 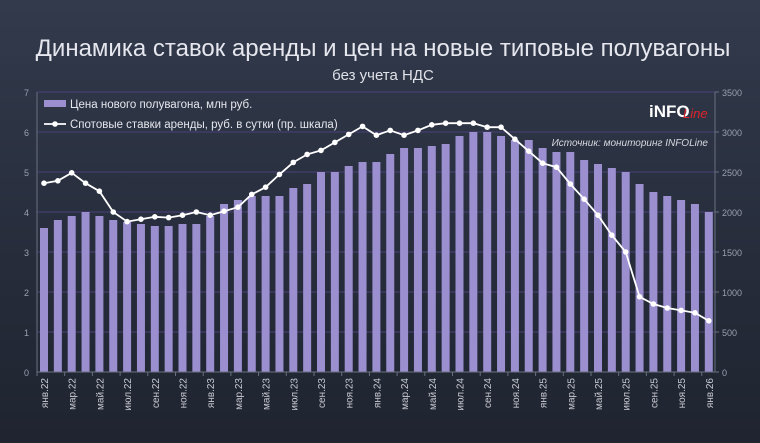 I want to click on y-right-tick-label: 0, so click(x=724, y=373).